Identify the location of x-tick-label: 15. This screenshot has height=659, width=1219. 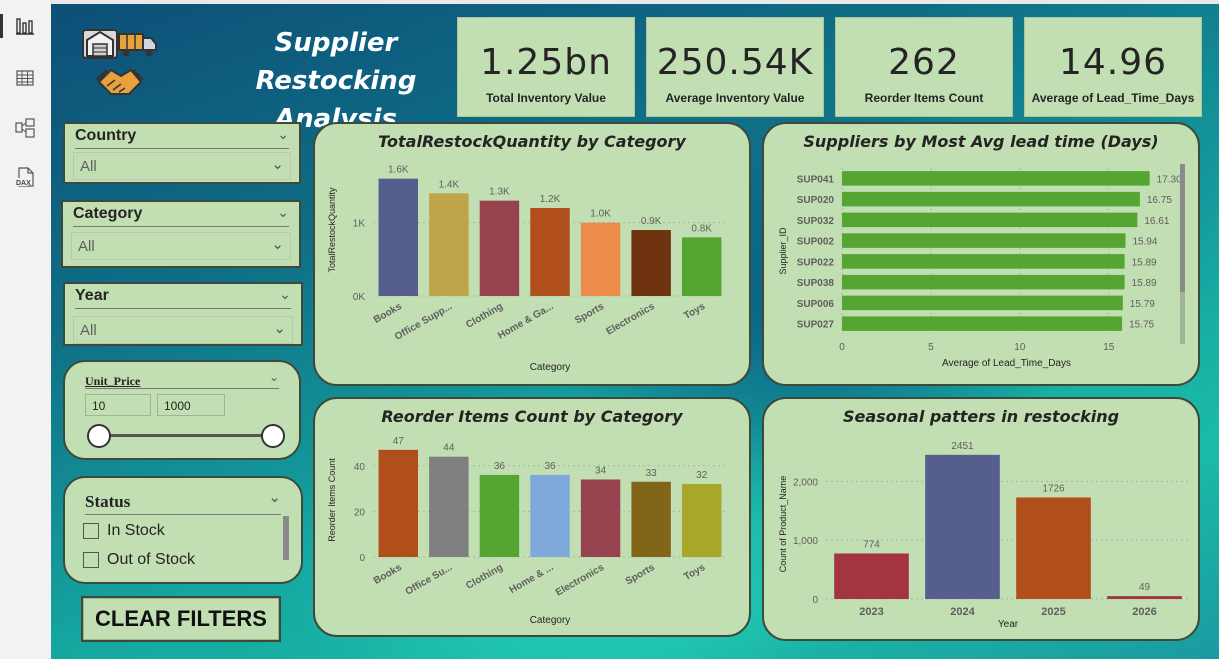
(1109, 347).